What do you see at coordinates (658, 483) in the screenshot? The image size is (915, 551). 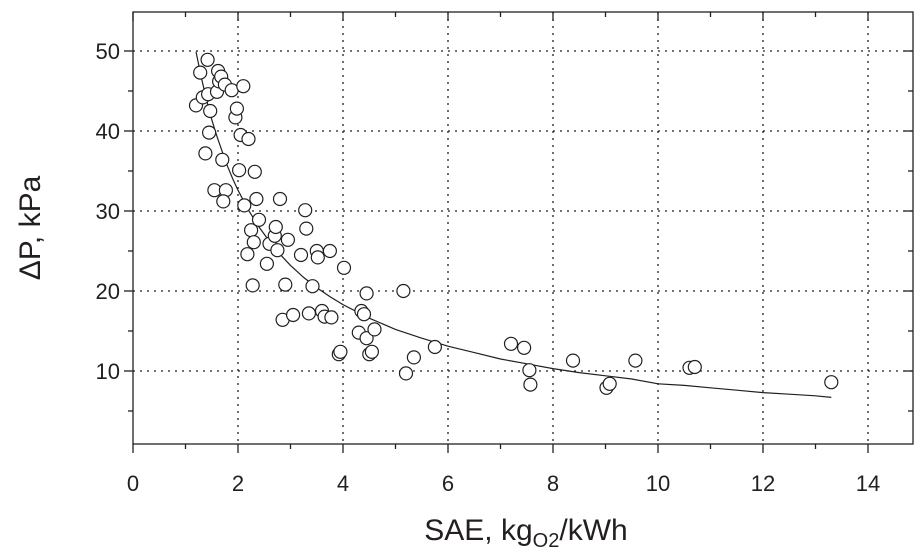 I see `x-tick-label: 10` at bounding box center [658, 483].